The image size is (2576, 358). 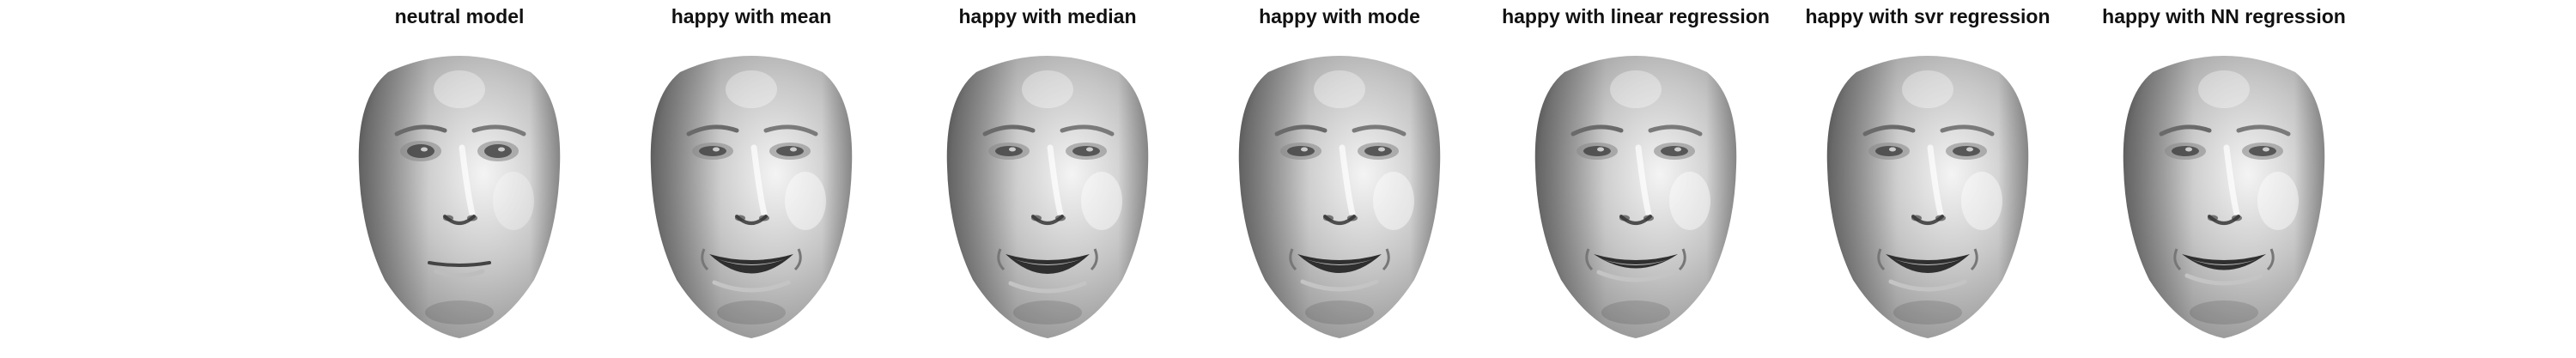 I want to click on panel-happy-median: happy with median, so click(x=1047, y=179).